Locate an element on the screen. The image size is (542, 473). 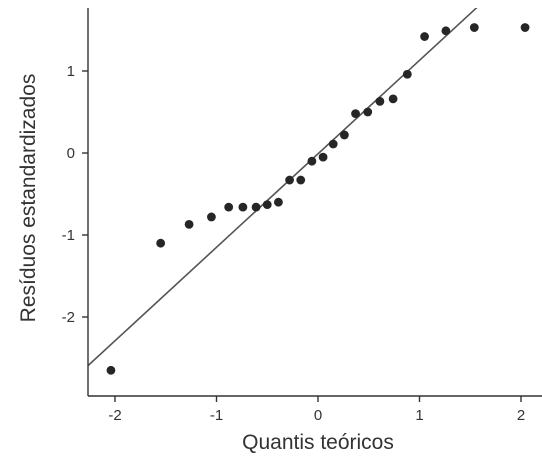
x-tick-label: -1 is located at coordinates (216, 415).